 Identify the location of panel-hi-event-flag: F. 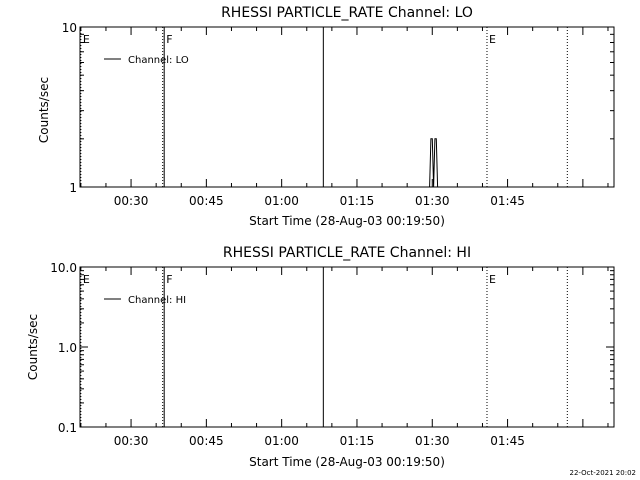
(169, 279).